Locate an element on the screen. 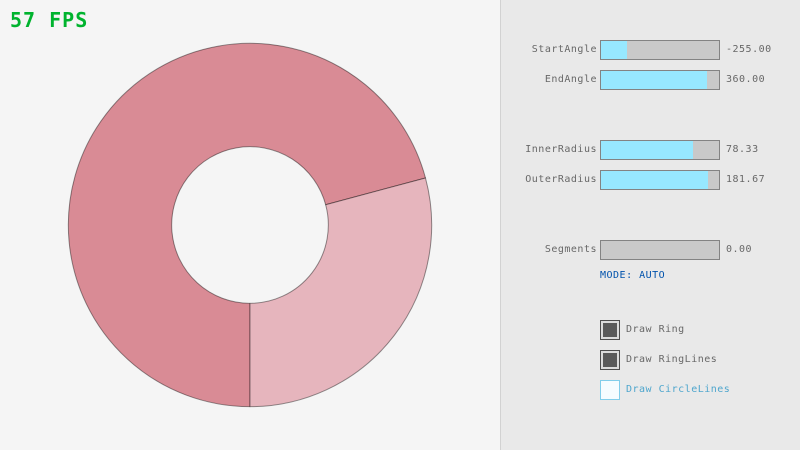  outerradius-label: OuterRadius is located at coordinates (561, 179).